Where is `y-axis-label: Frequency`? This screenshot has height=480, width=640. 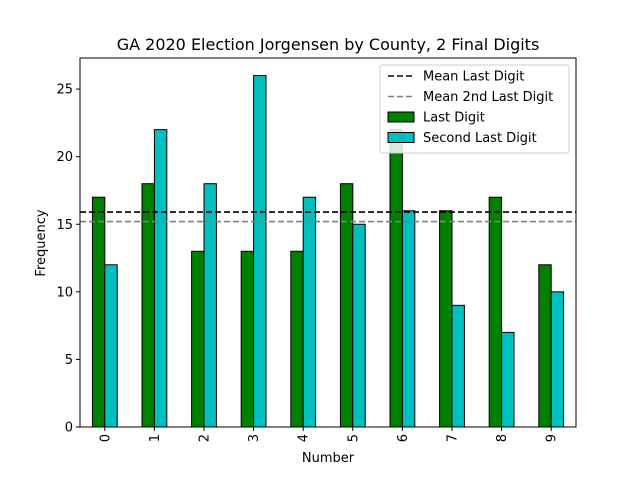 y-axis-label: Frequency is located at coordinates (41, 242).